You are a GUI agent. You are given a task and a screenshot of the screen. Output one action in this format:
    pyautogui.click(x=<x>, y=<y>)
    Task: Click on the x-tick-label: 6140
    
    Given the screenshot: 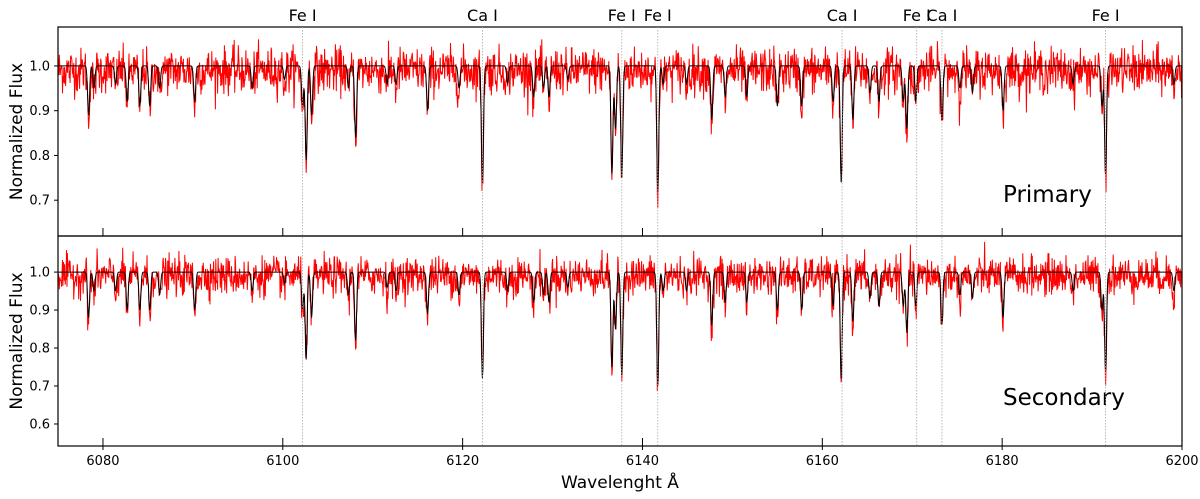 What is the action you would take?
    pyautogui.click(x=642, y=461)
    